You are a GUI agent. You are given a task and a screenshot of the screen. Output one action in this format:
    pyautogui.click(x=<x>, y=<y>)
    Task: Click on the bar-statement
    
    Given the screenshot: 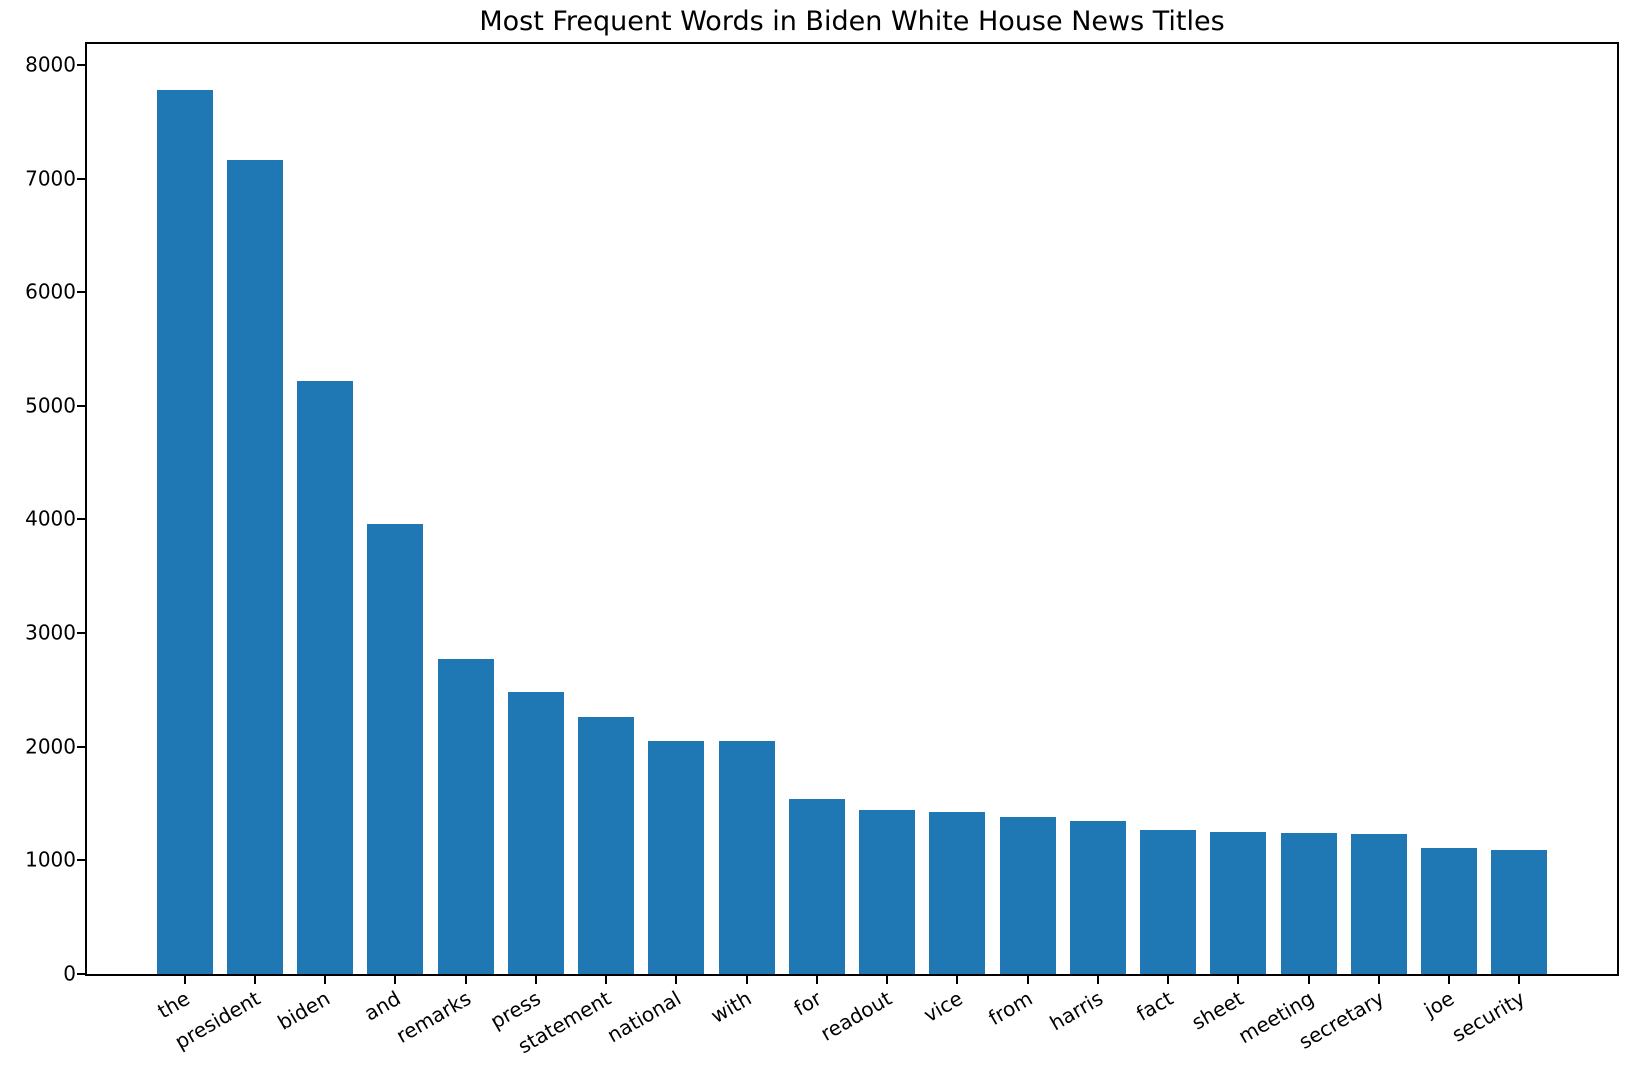 What is the action you would take?
    pyautogui.click(x=606, y=845)
    